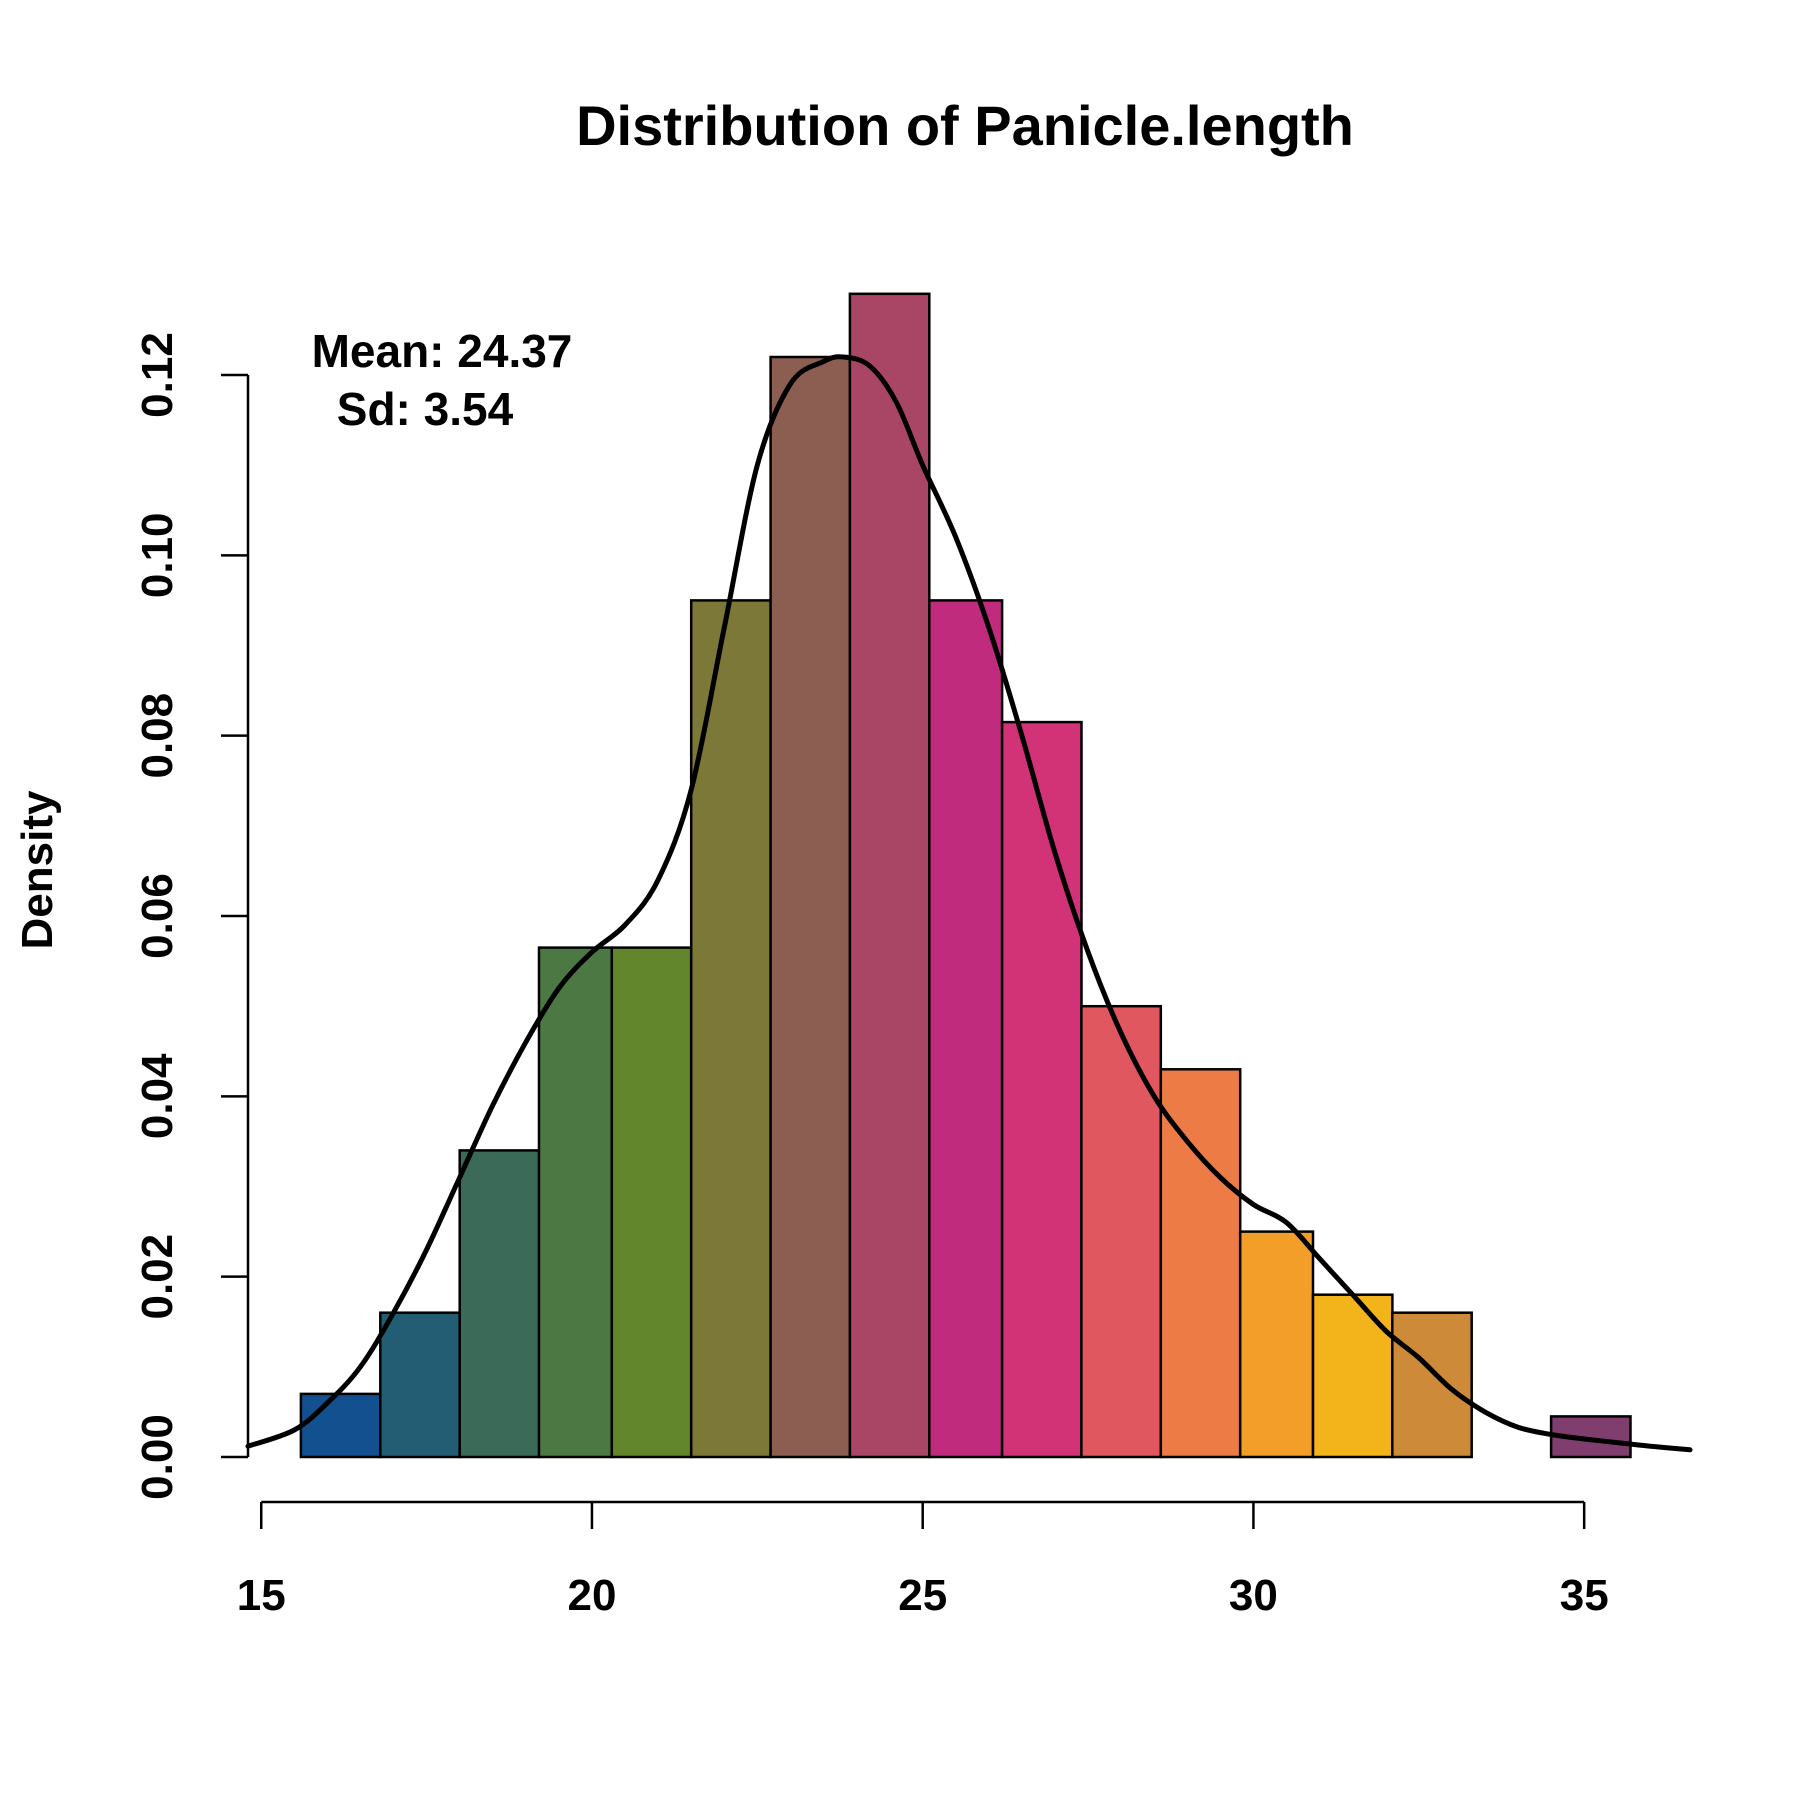 This screenshot has height=1800, width=1800. What do you see at coordinates (965, 125) in the screenshot?
I see `chart-title: Distribution of Panicle.length` at bounding box center [965, 125].